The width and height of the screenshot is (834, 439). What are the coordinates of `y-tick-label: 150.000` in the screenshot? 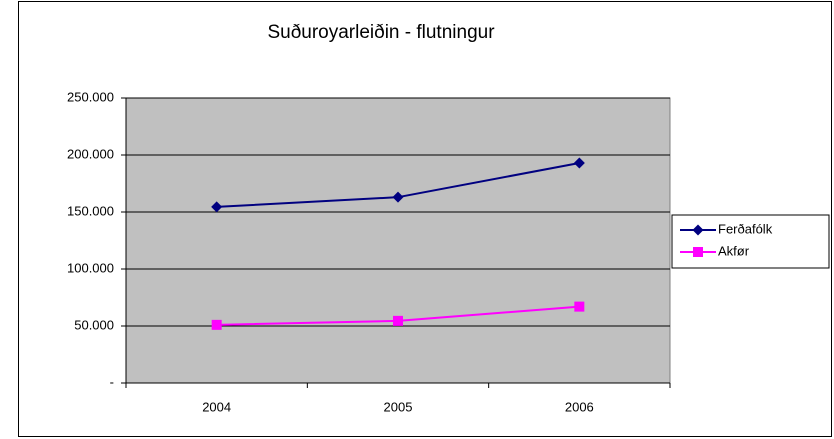 It's located at (90, 210).